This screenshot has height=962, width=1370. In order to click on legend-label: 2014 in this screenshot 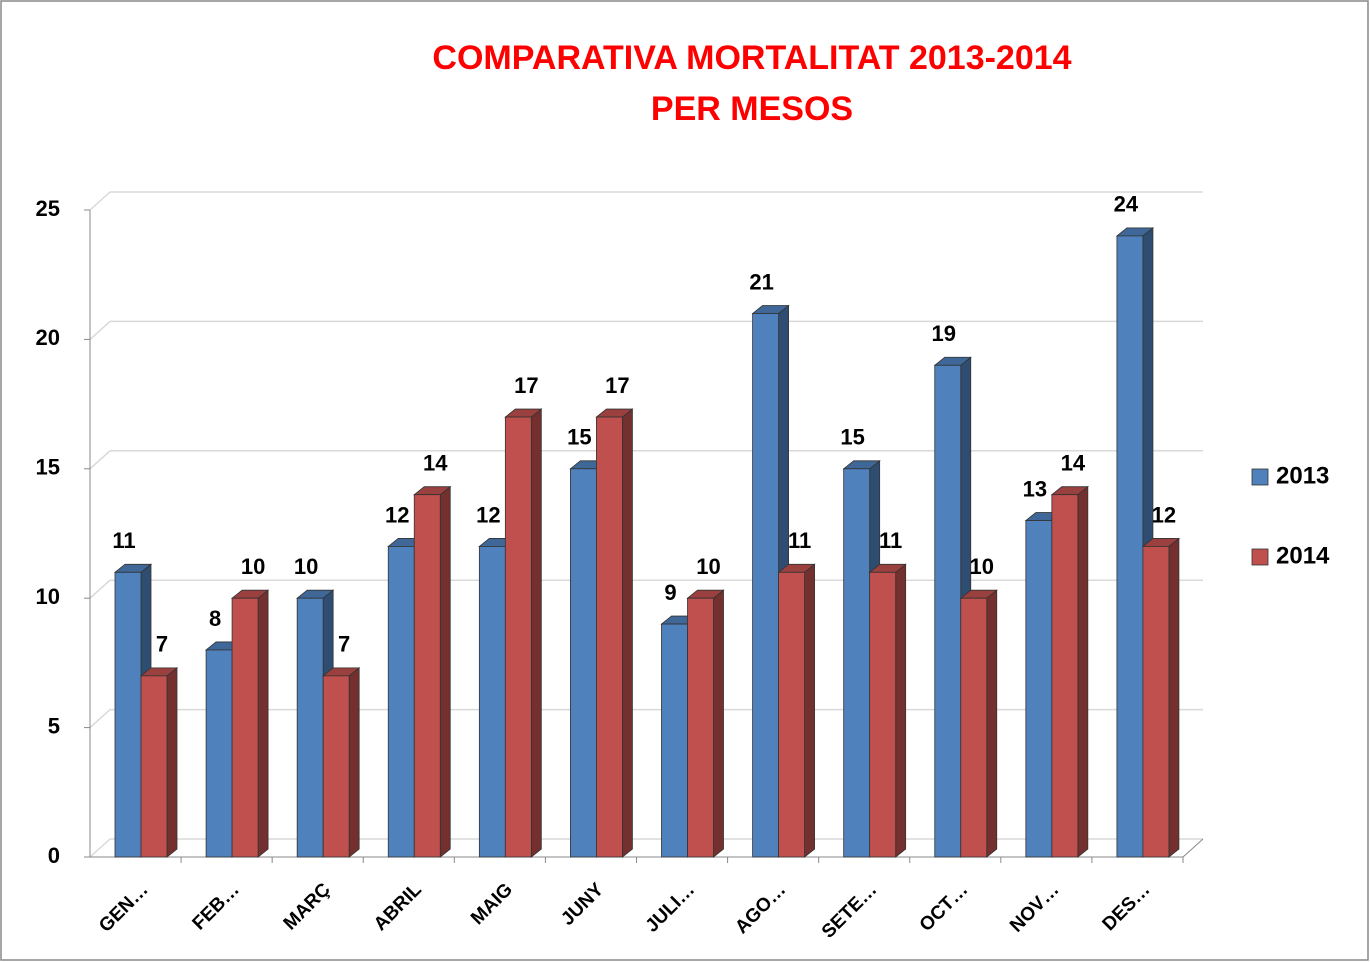, I will do `click(1303, 555)`.